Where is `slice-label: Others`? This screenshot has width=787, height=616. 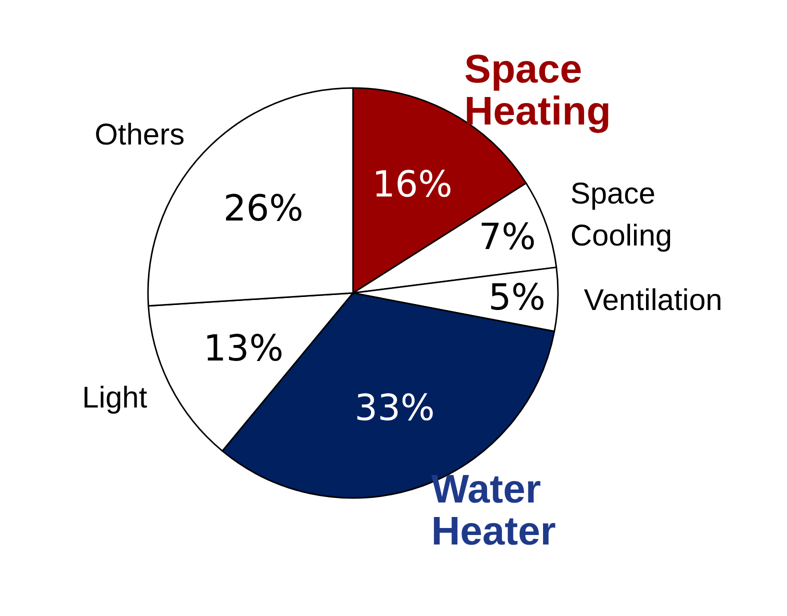
slice-label: Others is located at coordinates (139, 135).